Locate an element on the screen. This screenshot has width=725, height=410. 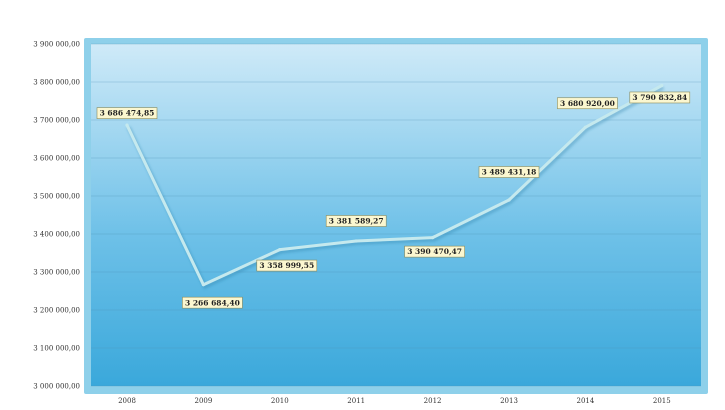
data-label: 3 790 832,84 is located at coordinates (660, 97).